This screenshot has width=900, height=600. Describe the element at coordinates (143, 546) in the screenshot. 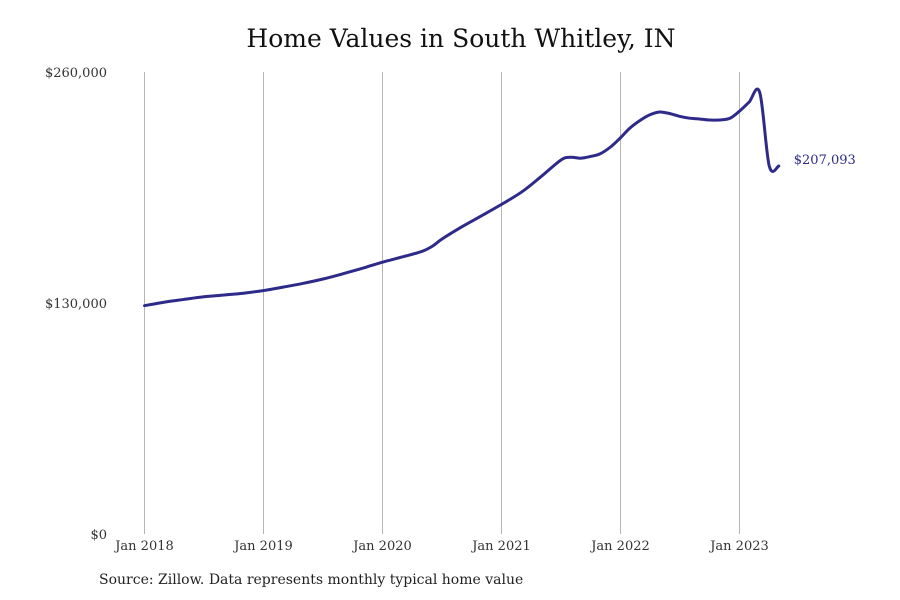

I see `x-tick-label: Jan 2018` at that location.